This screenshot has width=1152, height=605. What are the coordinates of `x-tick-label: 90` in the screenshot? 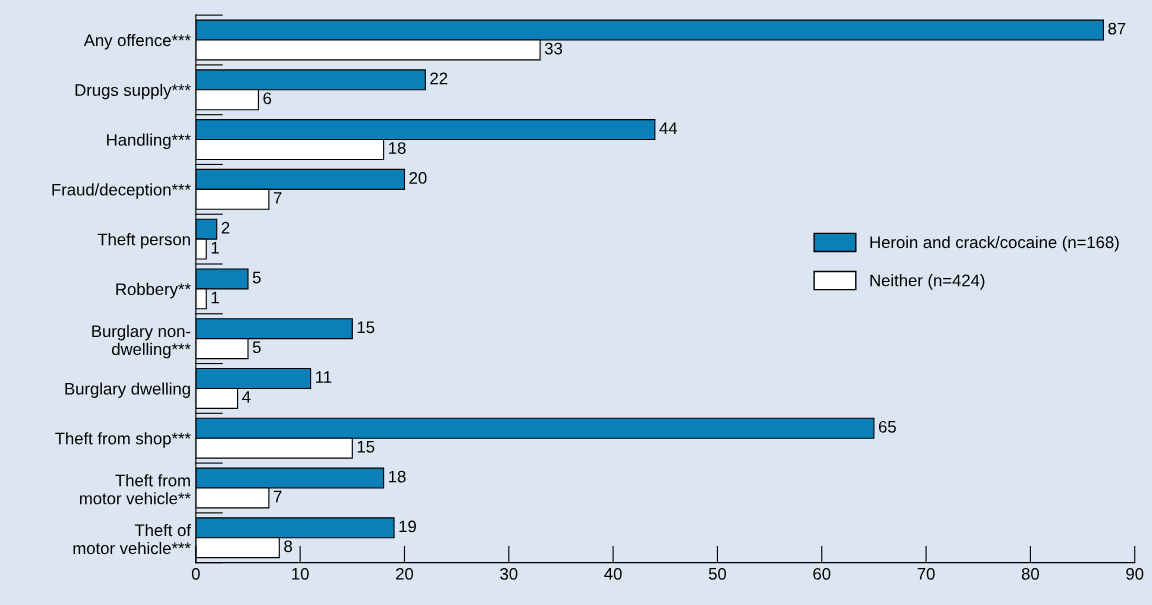 It's located at (1135, 573).